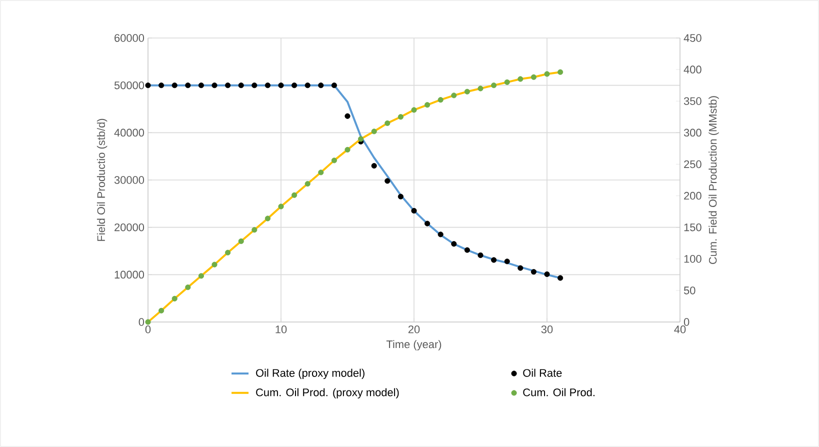  I want to click on legend-label: Oil Rate, so click(542, 372).